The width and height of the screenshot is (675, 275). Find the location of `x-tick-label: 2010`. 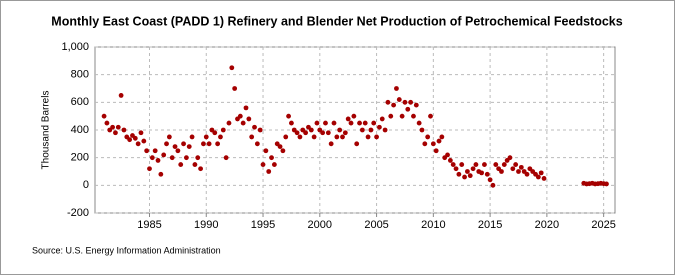

x-tick-label: 2010 is located at coordinates (433, 225).